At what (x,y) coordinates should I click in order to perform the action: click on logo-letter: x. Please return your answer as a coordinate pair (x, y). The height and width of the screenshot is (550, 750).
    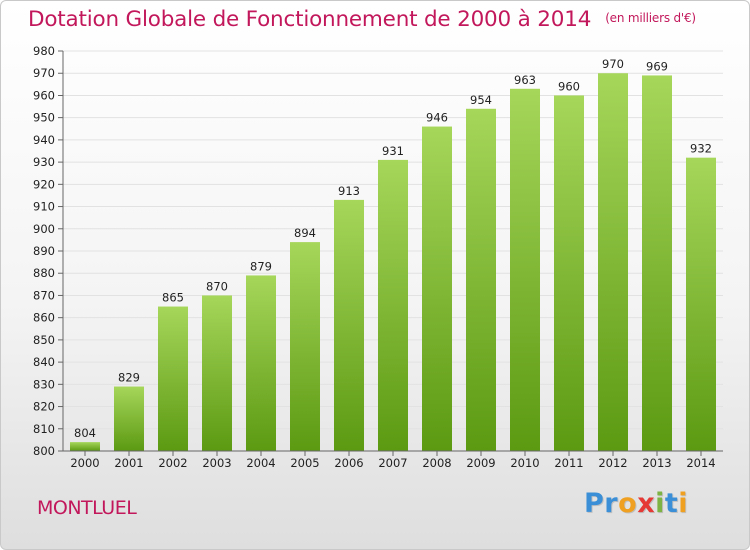
    Looking at the image, I should click on (646, 503).